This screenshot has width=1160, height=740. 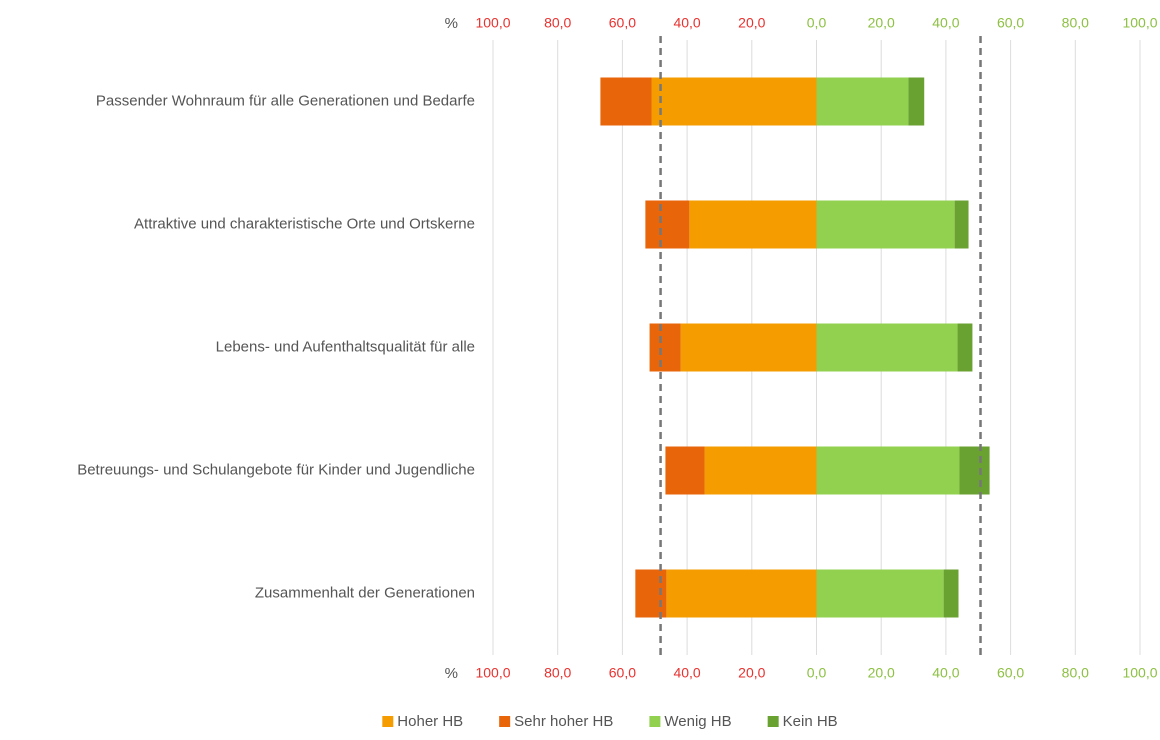 I want to click on legend-label: Sehr hoher HB, so click(x=563, y=721).